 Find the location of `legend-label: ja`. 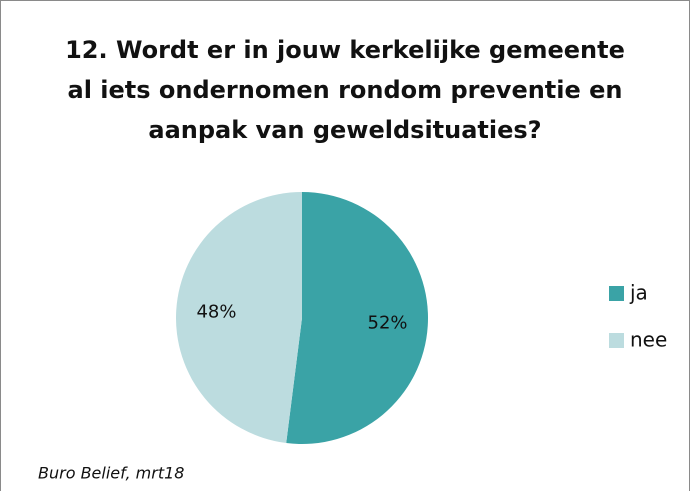

legend-label: ja is located at coordinates (638, 293).